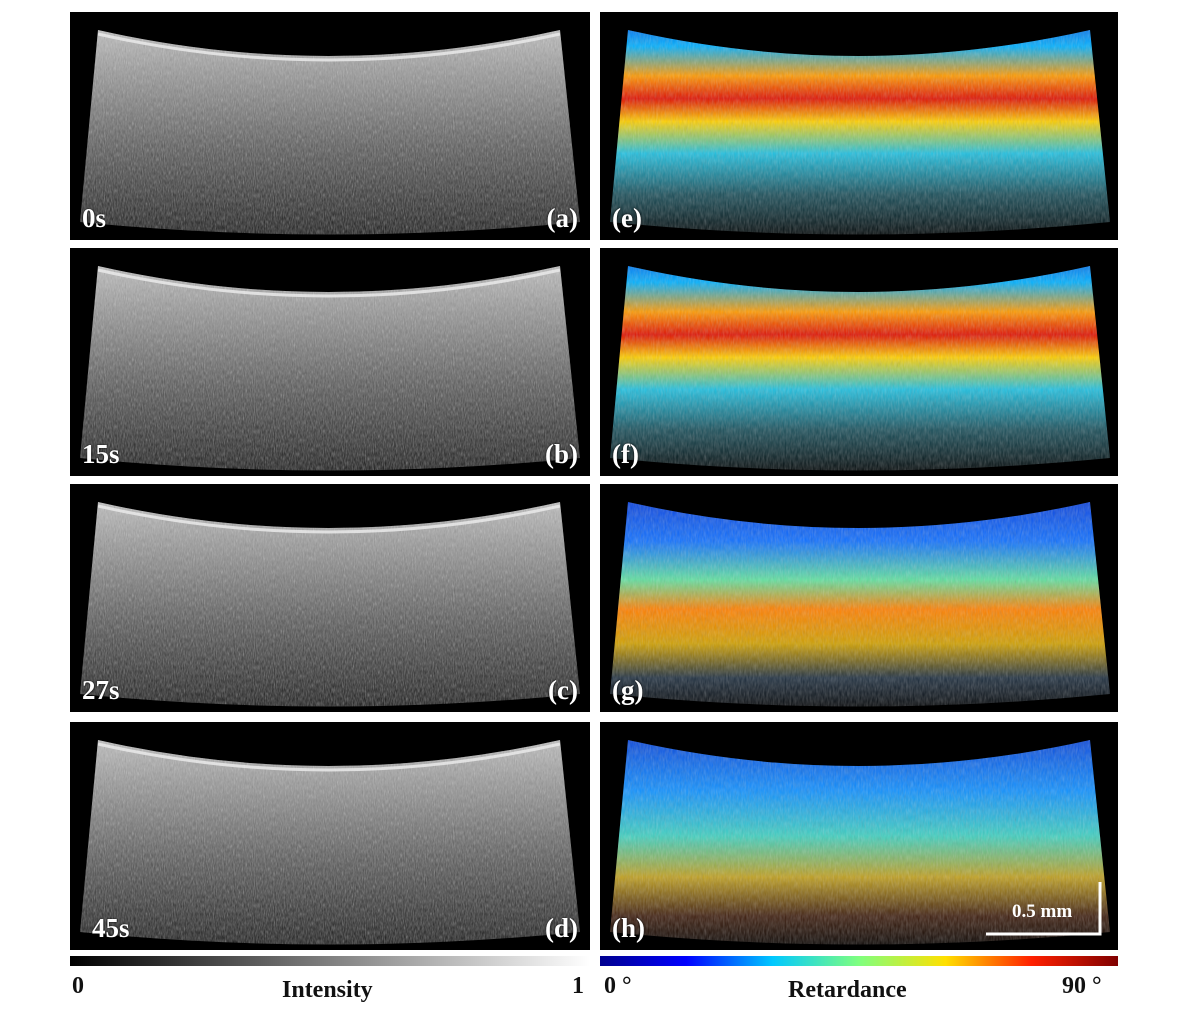  What do you see at coordinates (101, 690) in the screenshot?
I see `time-label: 27s` at bounding box center [101, 690].